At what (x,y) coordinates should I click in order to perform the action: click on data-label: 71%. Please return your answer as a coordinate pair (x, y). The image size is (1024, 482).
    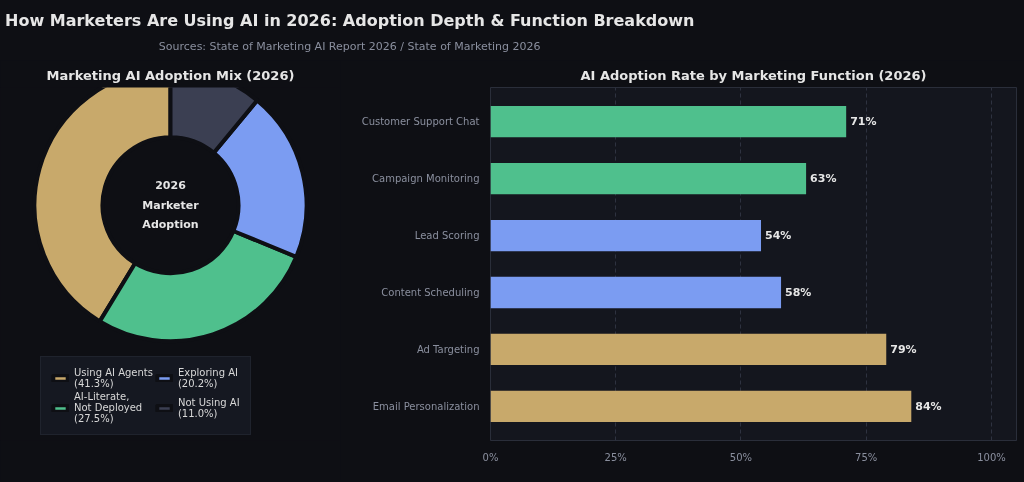
    Looking at the image, I should click on (863, 122).